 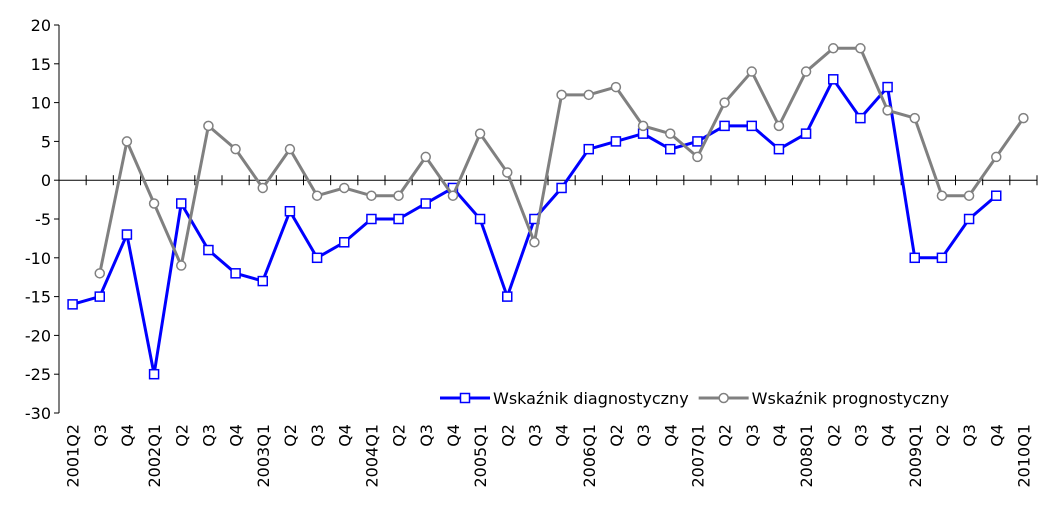 I want to click on legend-entry: Wskaźnik prognostyczny, so click(x=823, y=398).